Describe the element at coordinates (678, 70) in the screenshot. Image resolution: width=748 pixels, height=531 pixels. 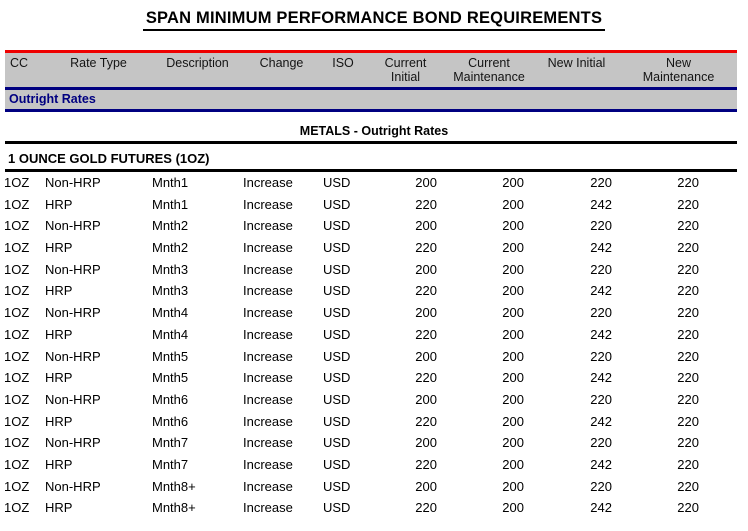
I see `col-header-new-maintenance: New Maintenance` at that location.